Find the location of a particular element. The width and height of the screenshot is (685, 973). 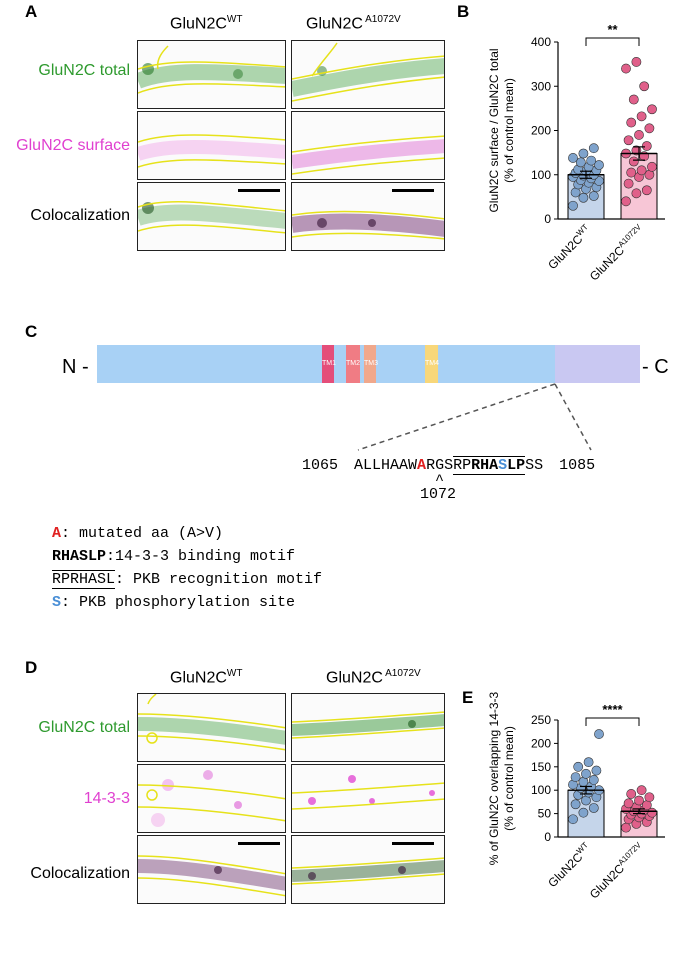

phospho-site: S is located at coordinates (503, 465).